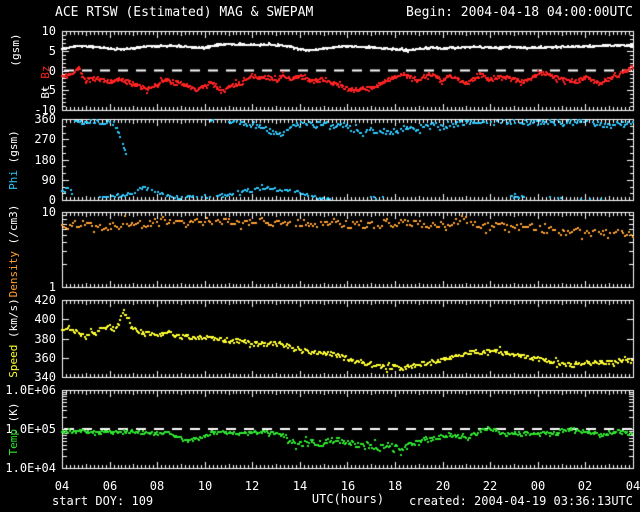 This screenshot has width=640, height=512. What do you see at coordinates (45, 139) in the screenshot?
I see `ytick-label: 270` at bounding box center [45, 139].